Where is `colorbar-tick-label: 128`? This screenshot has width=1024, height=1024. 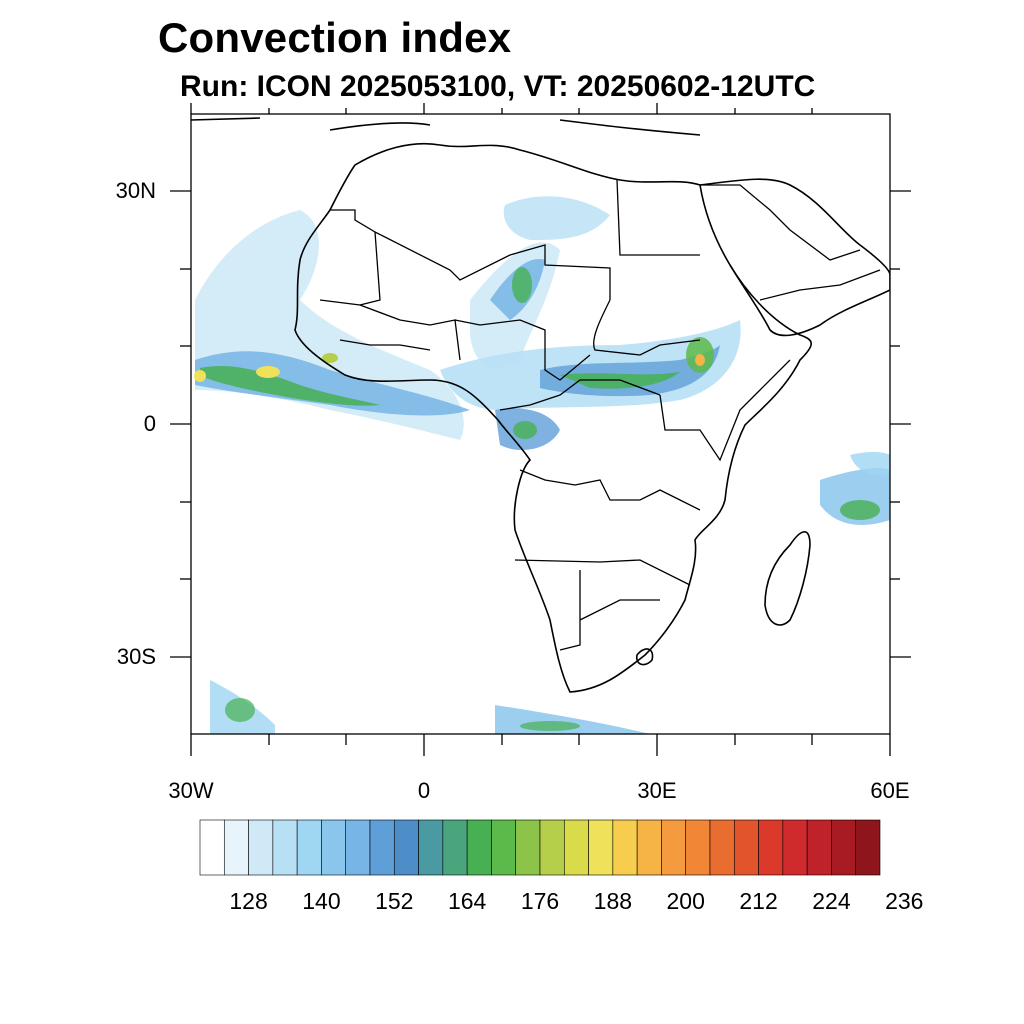 colorbar-tick-label: 128 is located at coordinates (248, 901).